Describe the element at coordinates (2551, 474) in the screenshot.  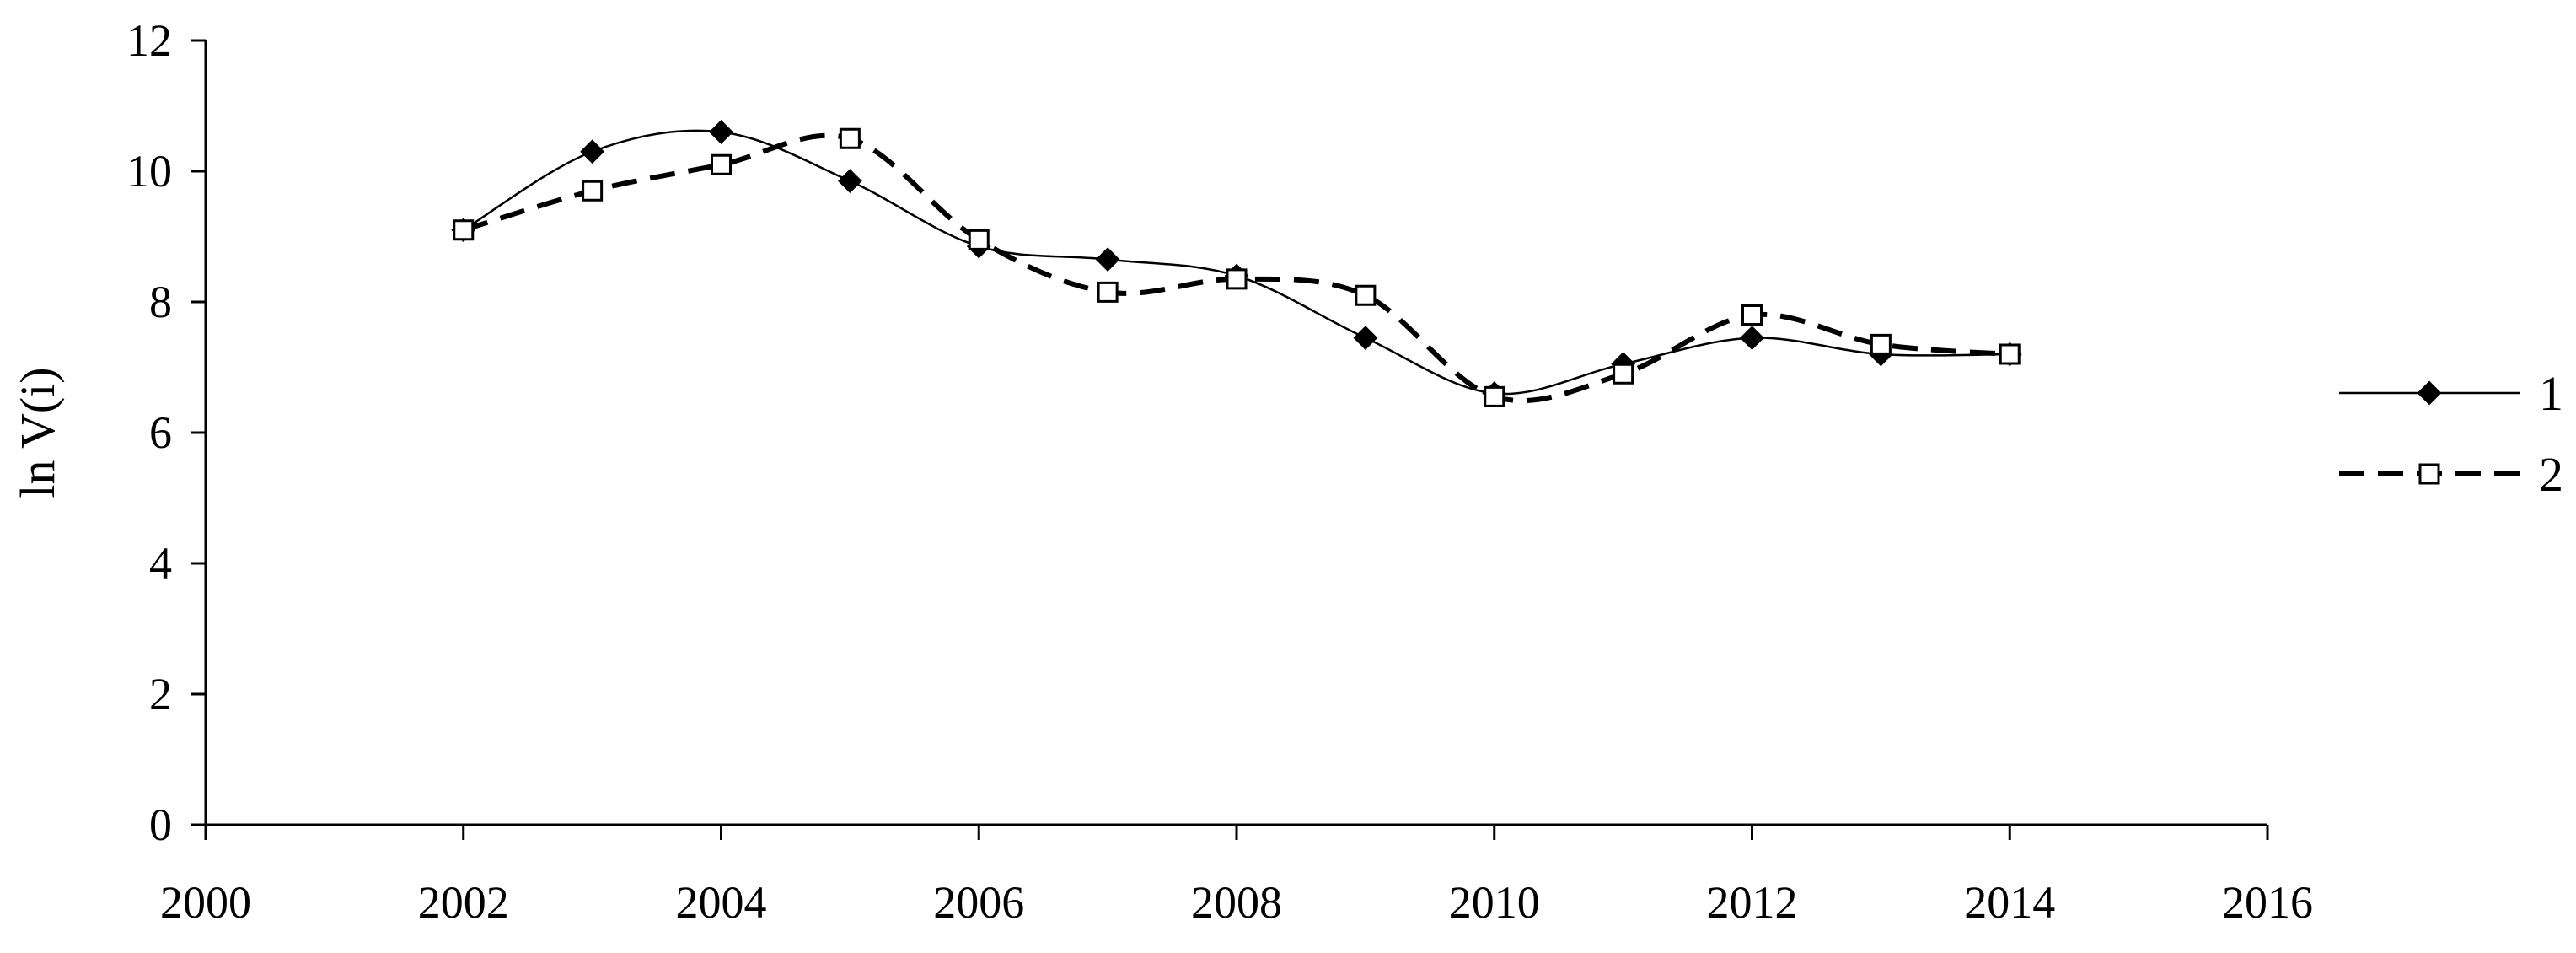
I see `legend-label: 2` at that location.